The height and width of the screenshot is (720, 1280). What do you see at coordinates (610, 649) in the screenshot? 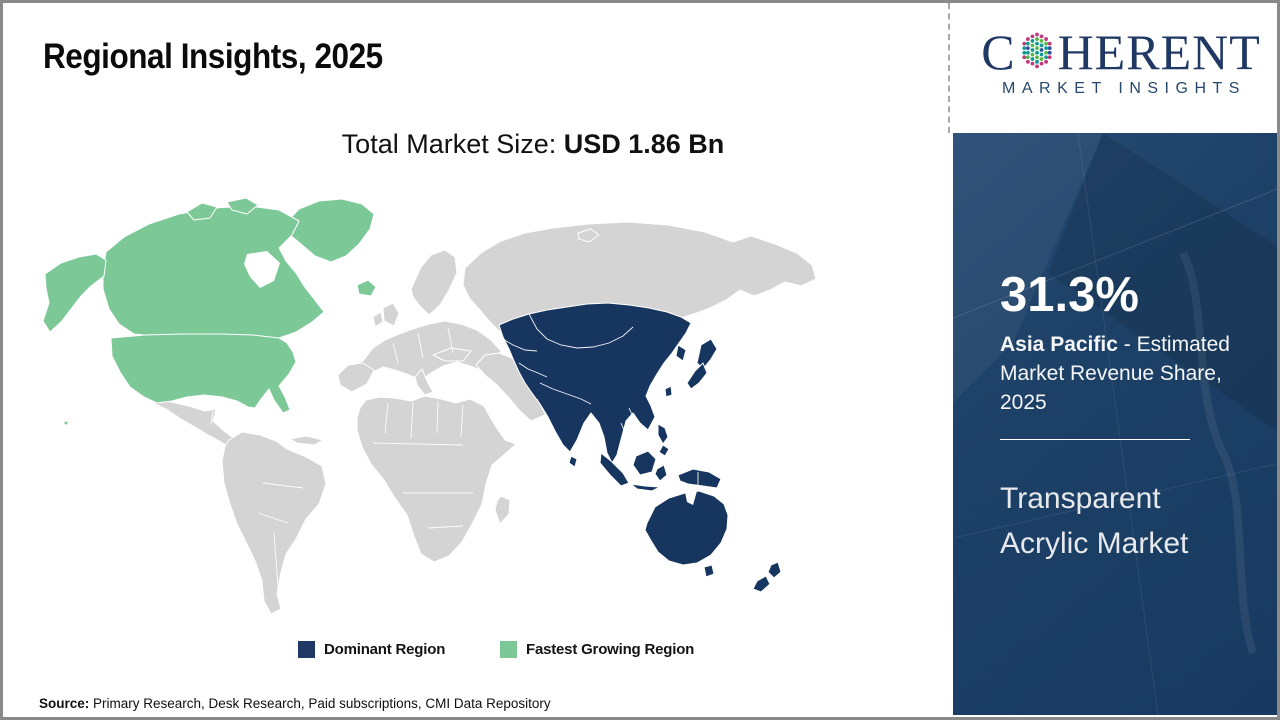
I see `legend-label-fastest: Fastest Growing Region` at bounding box center [610, 649].